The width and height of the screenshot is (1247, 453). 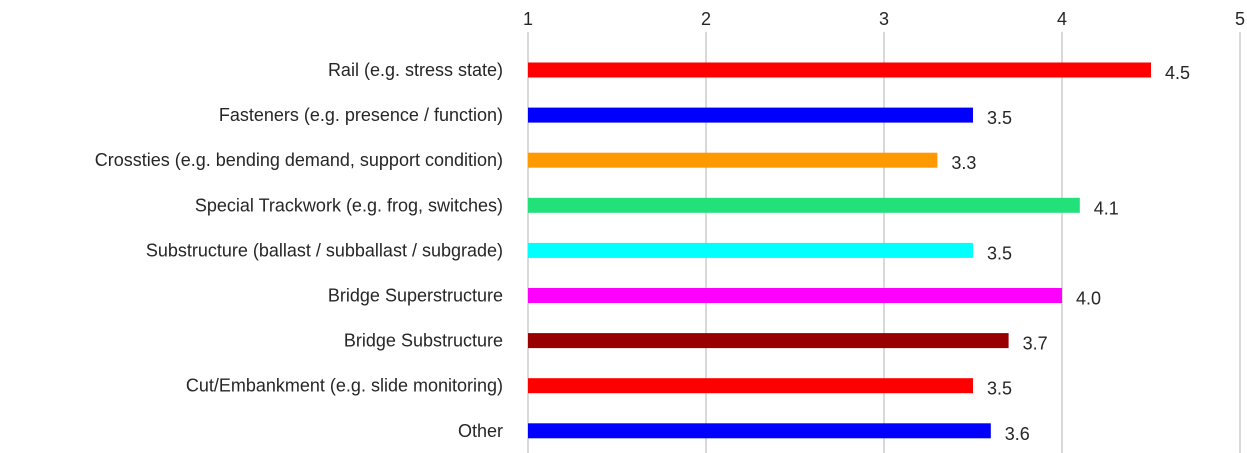 I want to click on data-label: 4.1, so click(x=1106, y=208).